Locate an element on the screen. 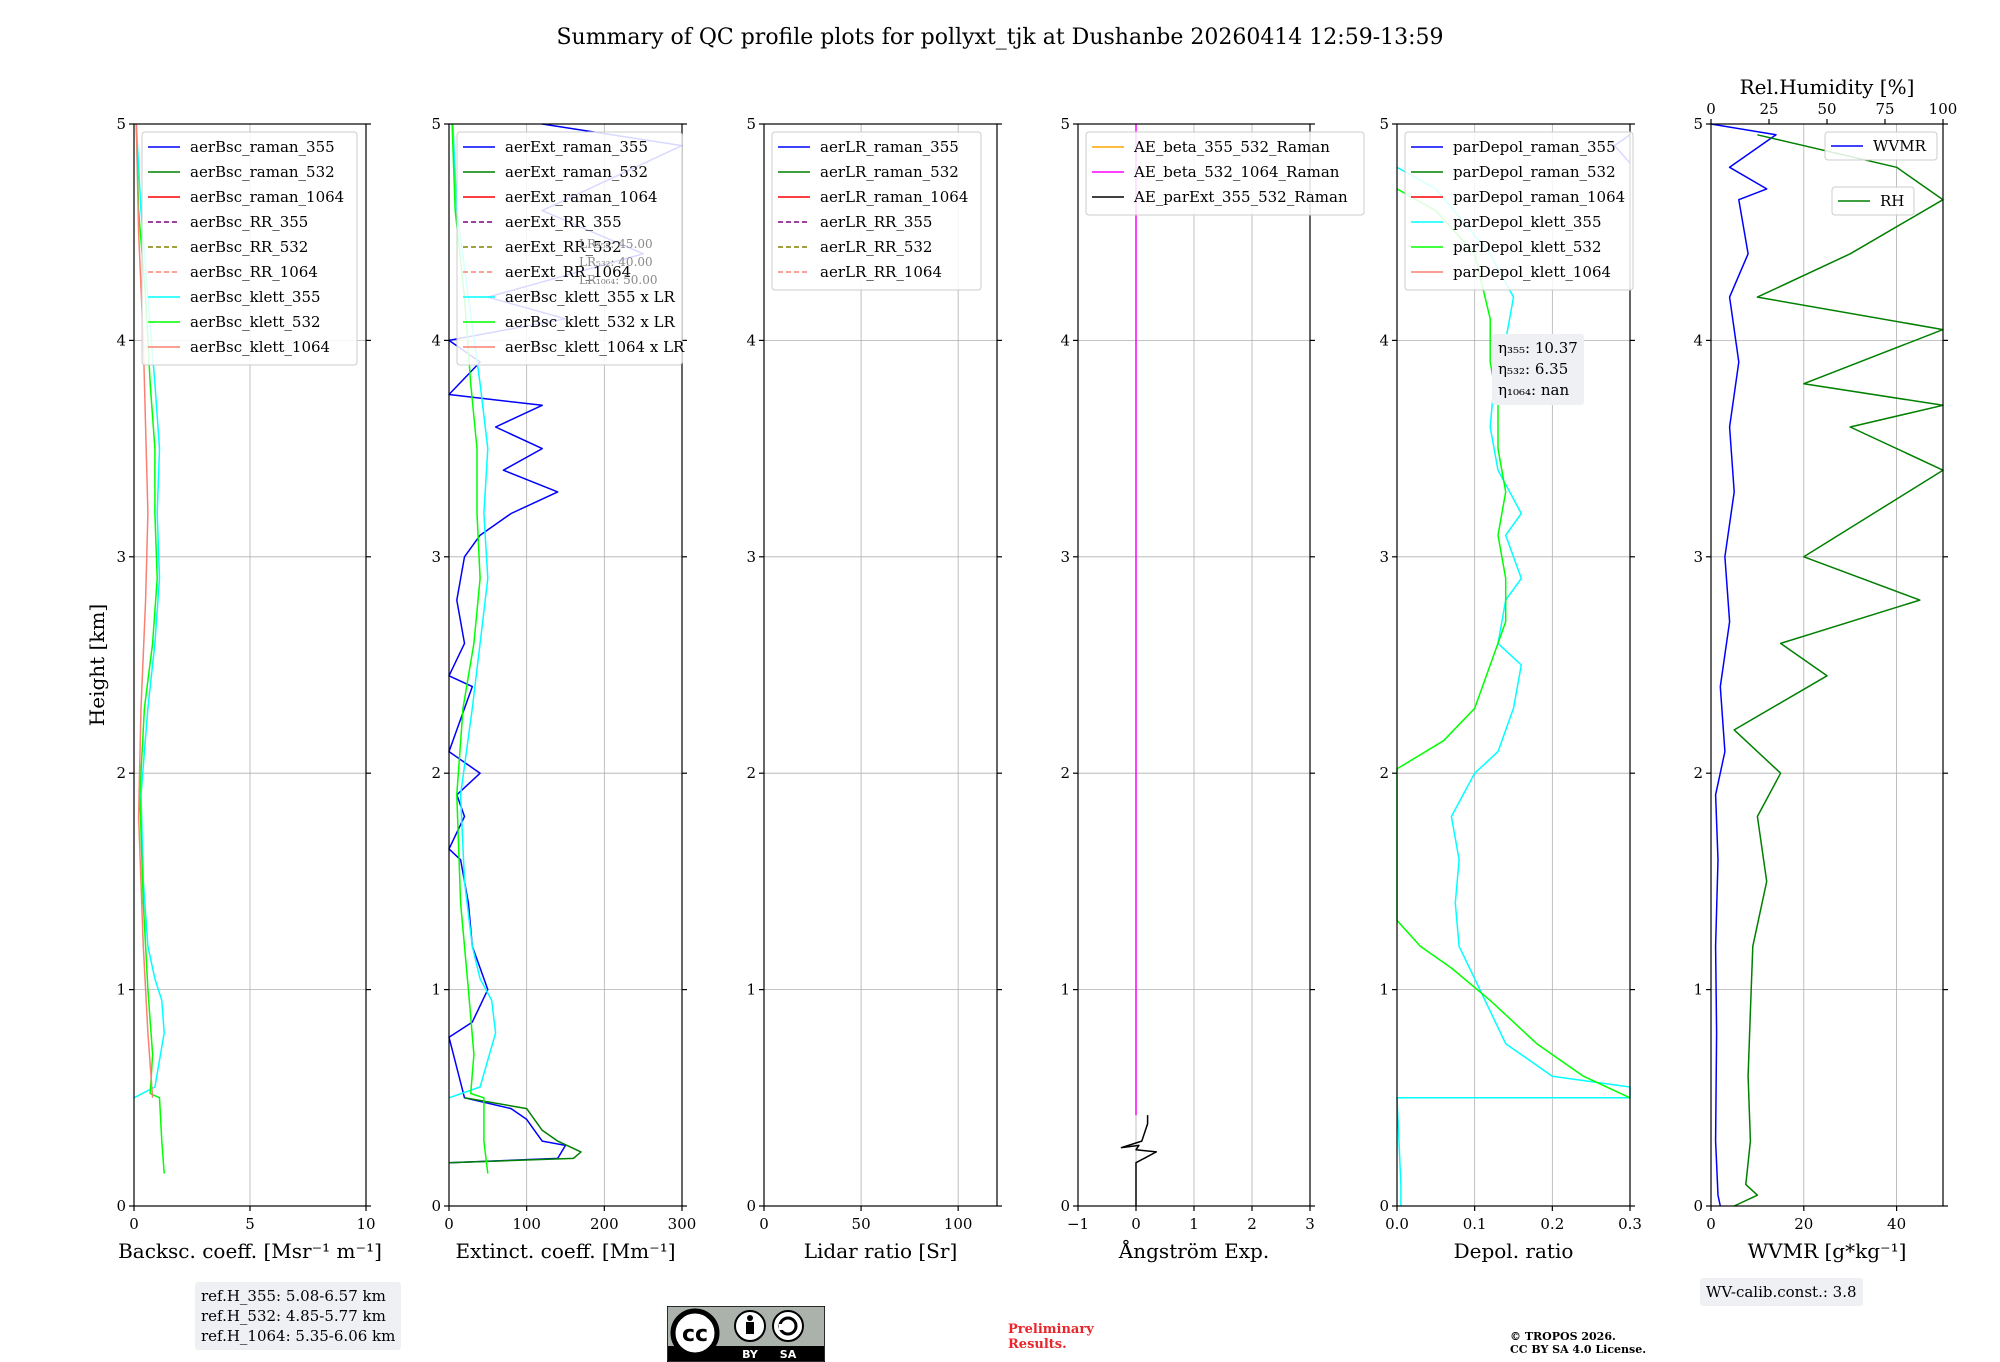 This screenshot has width=2000, height=1362. eta-1064: η₁₀₆₄: nan is located at coordinates (1534, 390).